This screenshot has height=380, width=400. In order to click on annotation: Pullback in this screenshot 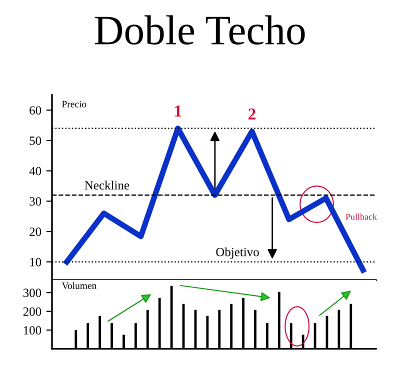, I will do `click(362, 217)`.